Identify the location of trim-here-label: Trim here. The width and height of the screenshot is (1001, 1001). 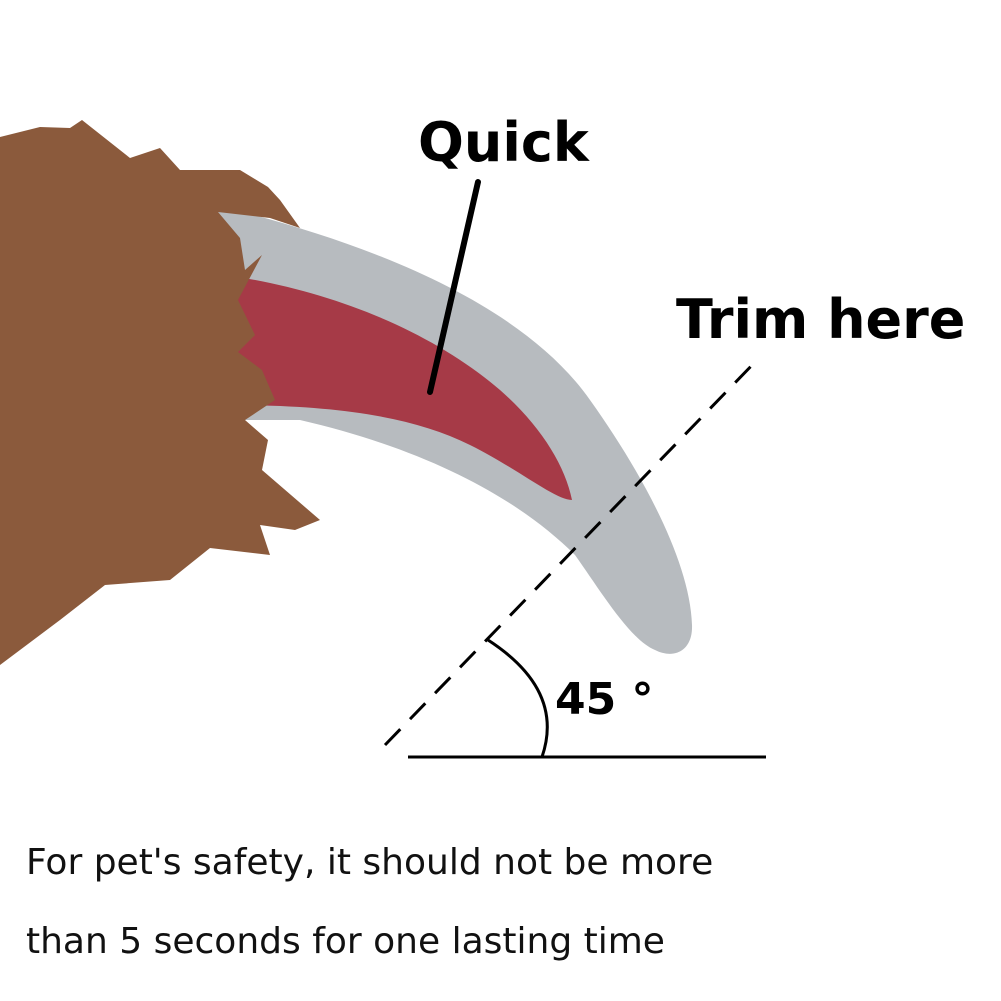
(820, 319).